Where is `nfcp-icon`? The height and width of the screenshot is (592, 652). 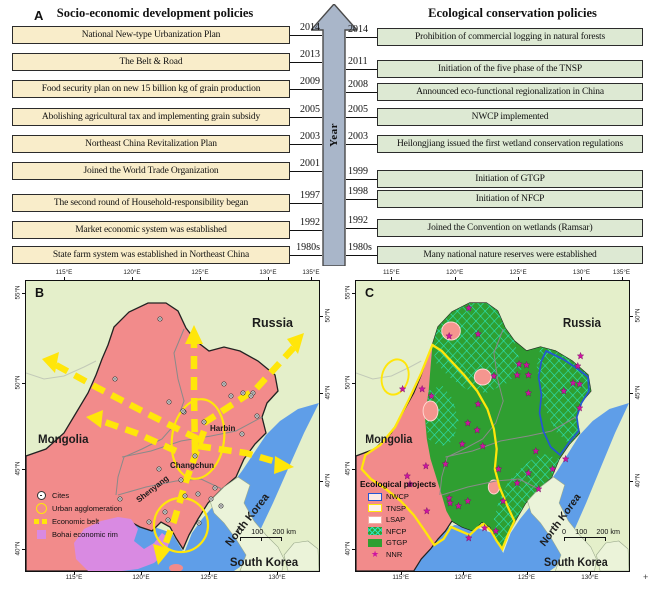
nfcp-icon is located at coordinates (375, 531).